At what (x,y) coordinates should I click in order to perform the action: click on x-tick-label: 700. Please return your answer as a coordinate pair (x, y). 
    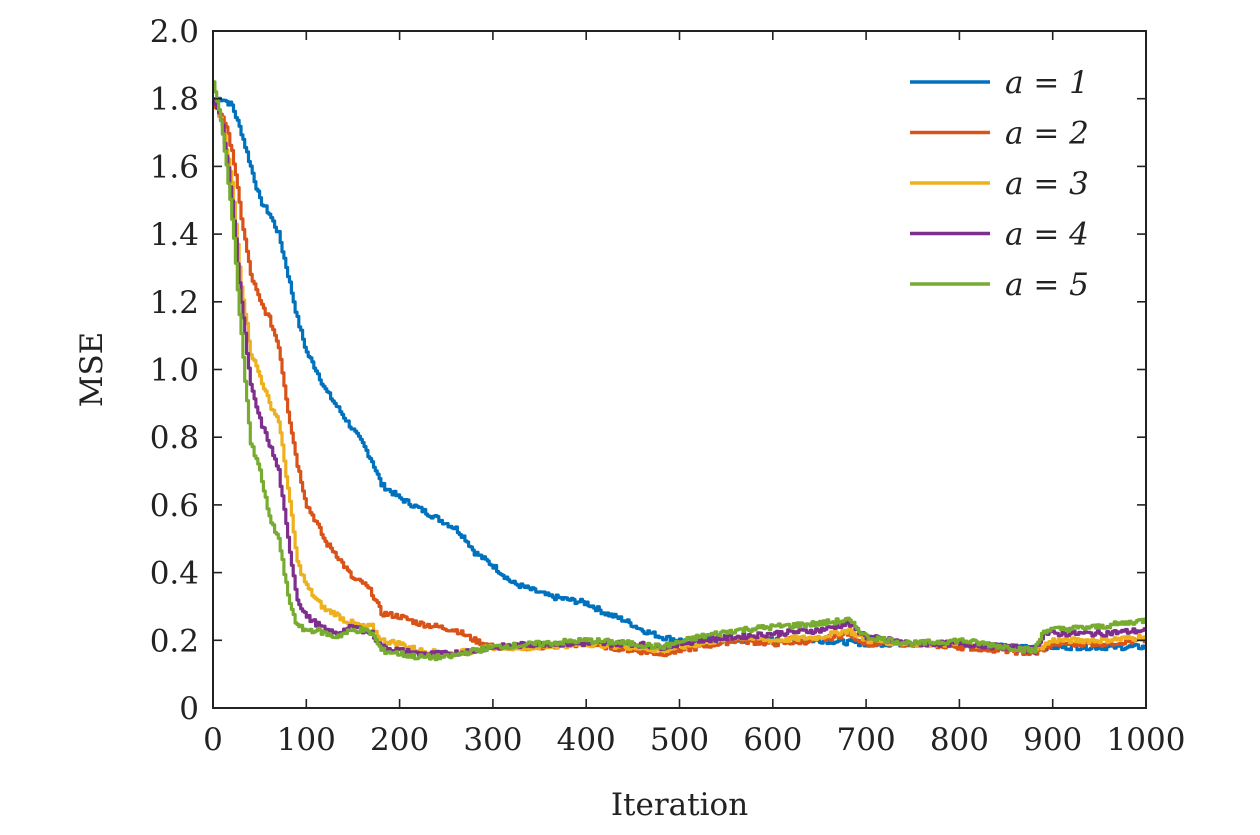
    Looking at the image, I should click on (866, 740).